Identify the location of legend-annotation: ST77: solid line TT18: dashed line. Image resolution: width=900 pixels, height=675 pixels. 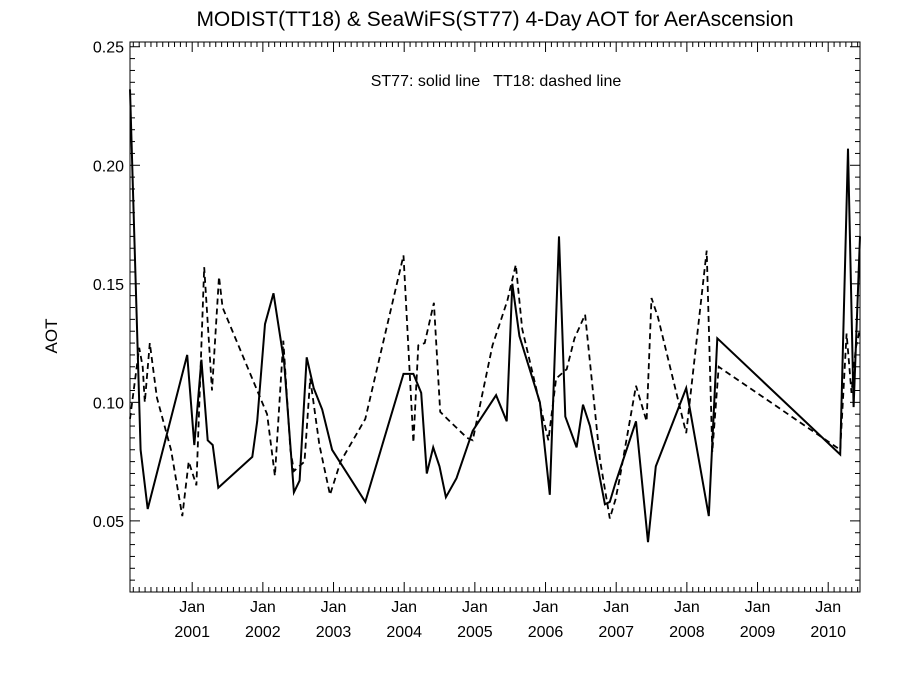
(496, 81).